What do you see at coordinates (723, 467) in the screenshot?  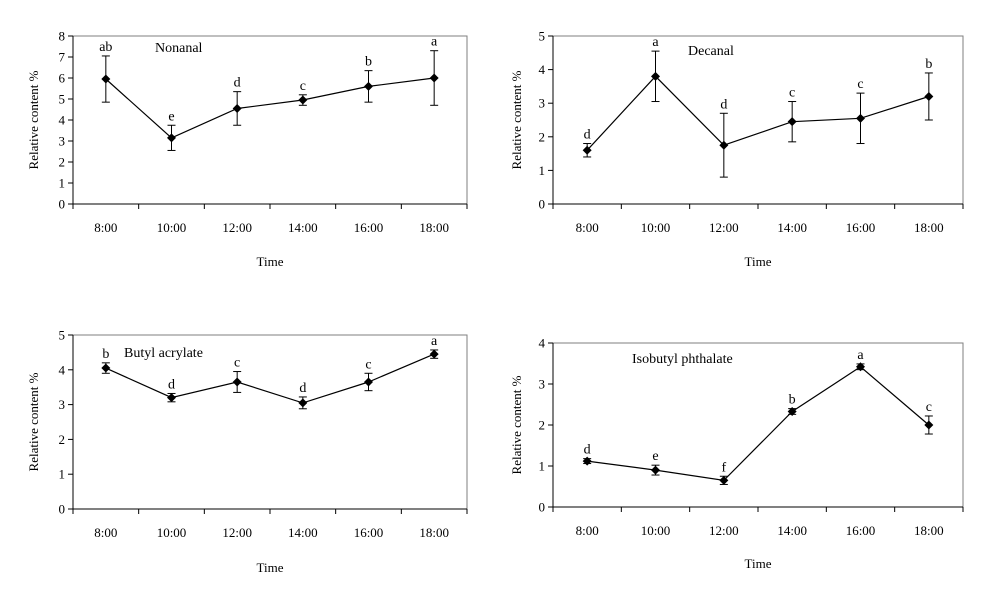 I see `significance-letter: f` at bounding box center [723, 467].